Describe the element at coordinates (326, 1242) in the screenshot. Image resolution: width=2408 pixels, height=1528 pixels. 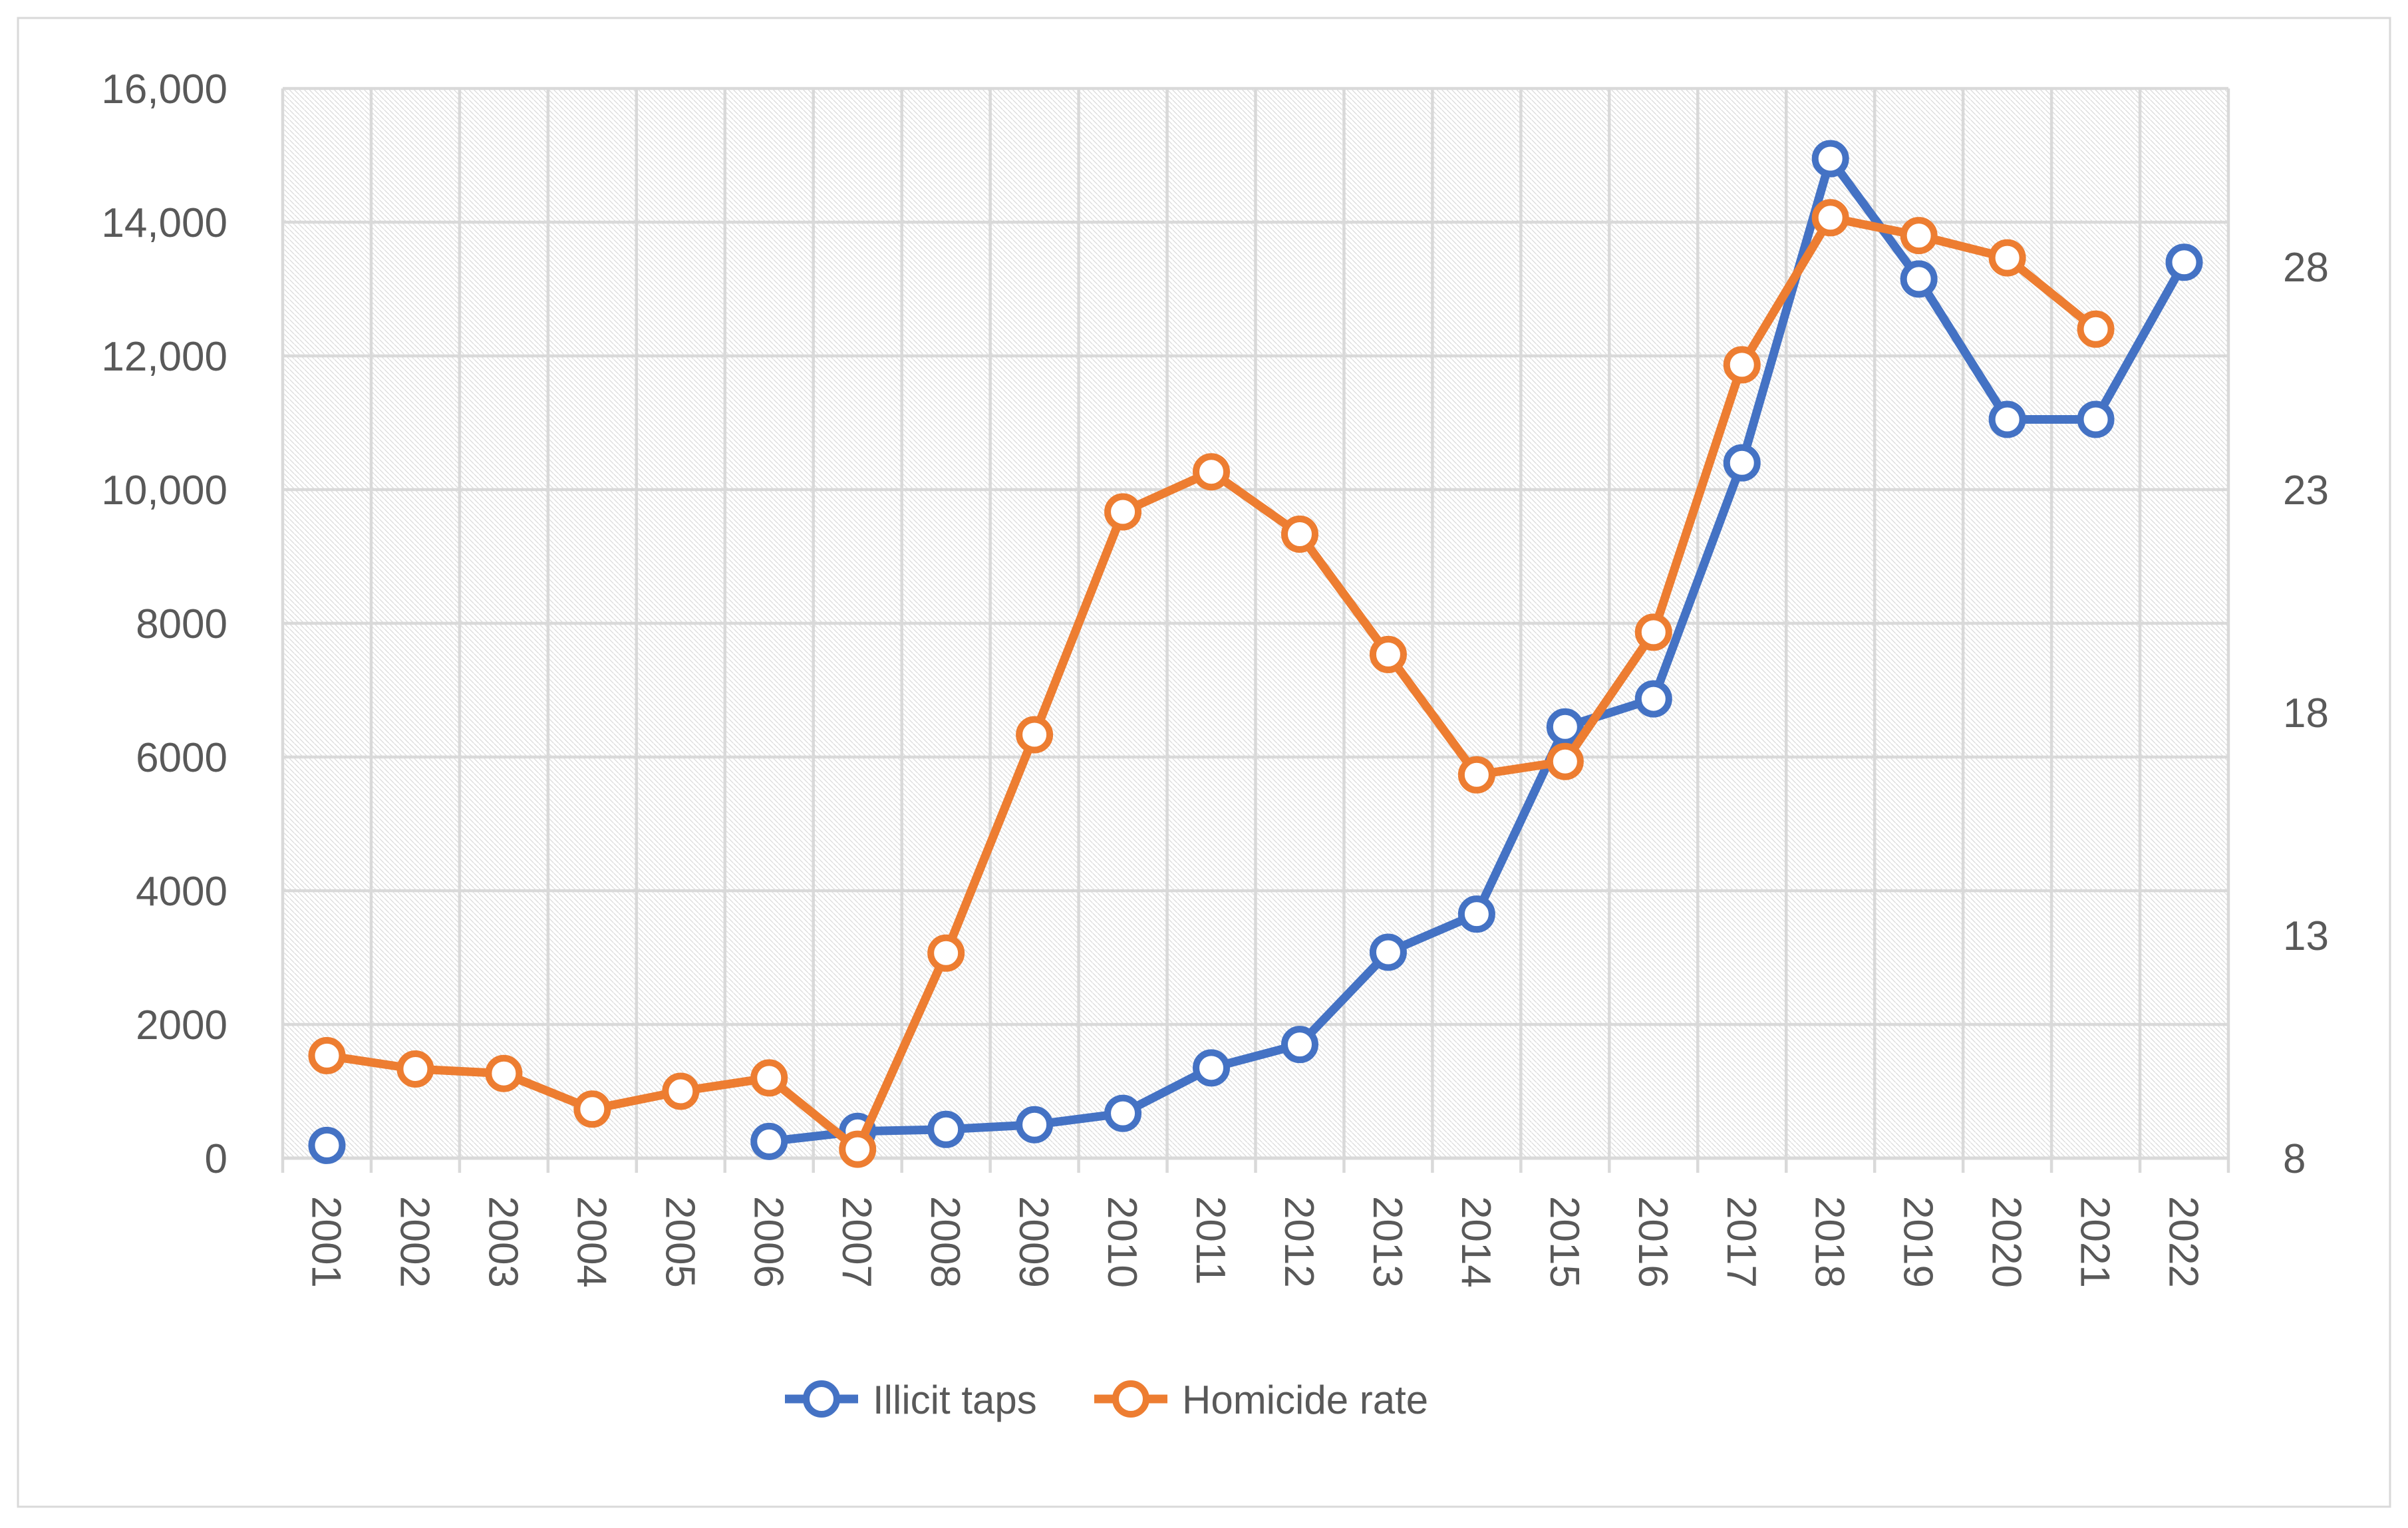
I see `x-axis-label: 2001` at that location.